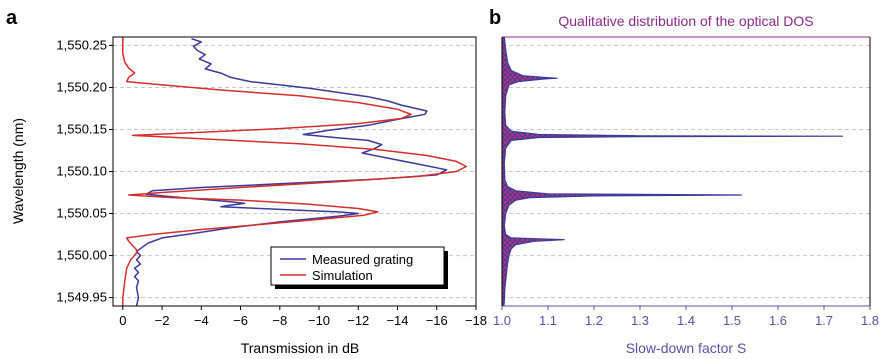  I want to click on panel-b-x-ticks: 1.0 1.1 1.2 1.3 1.4 1.5 1.6 1.7 1.8, so click(686, 317).